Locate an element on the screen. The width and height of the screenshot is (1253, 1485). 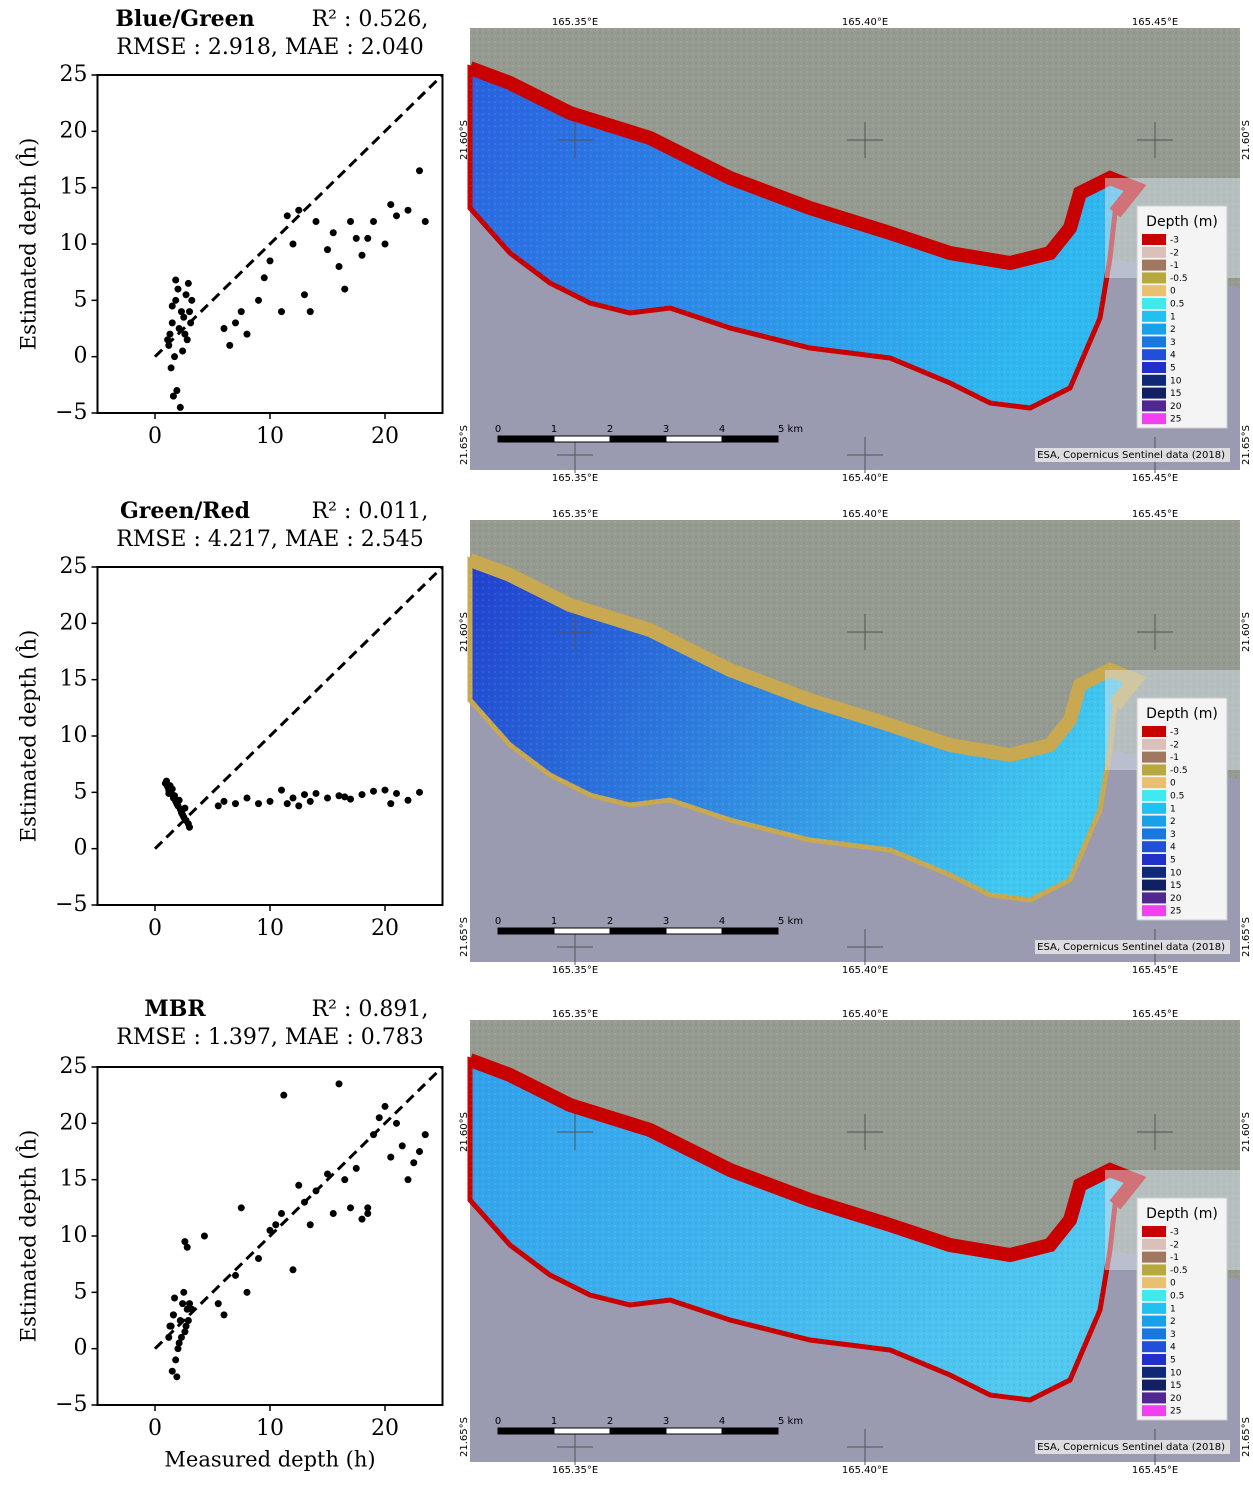
y-tick-label: 10 is located at coordinates (74, 1235).